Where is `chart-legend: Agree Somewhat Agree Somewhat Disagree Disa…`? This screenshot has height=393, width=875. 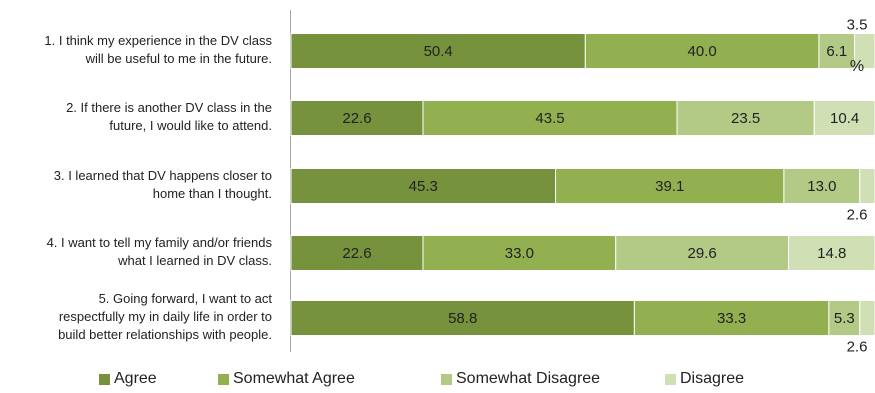
chart-legend: Agree Somewhat Agree Somewhat Disagree Disa… is located at coordinates (437, 381).